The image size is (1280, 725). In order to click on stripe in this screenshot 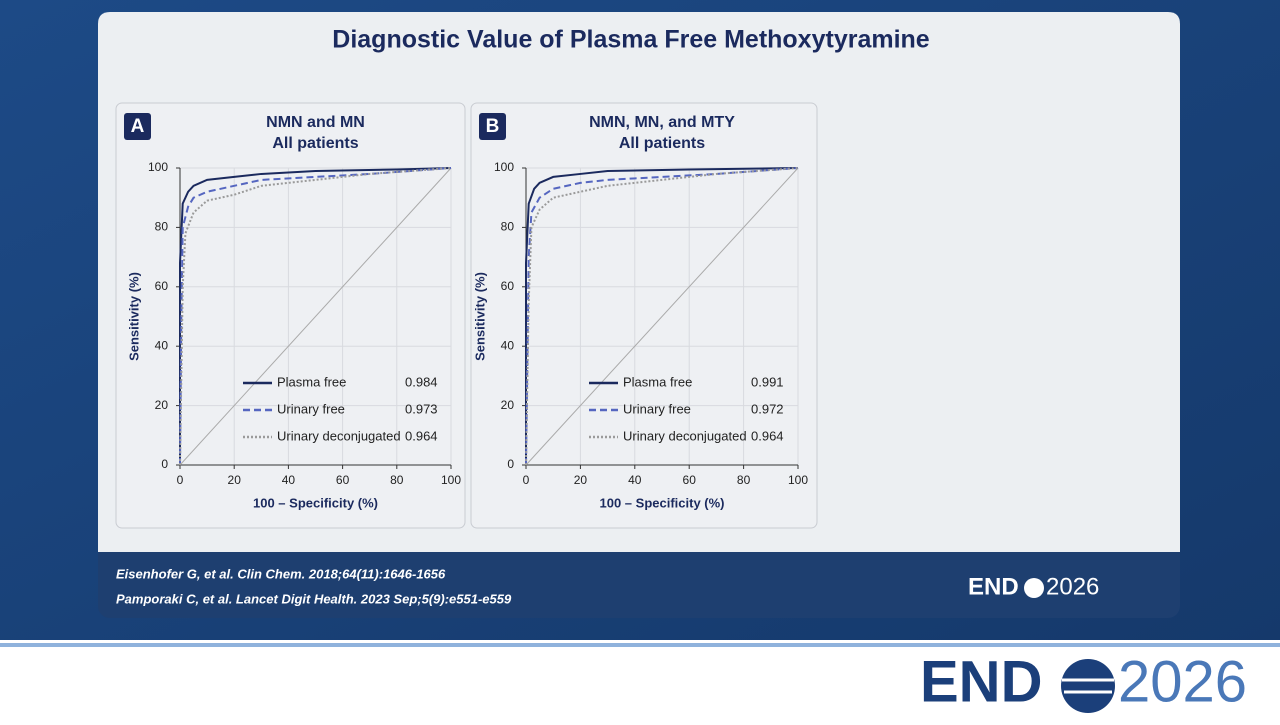, I will do `click(640, 645)`.